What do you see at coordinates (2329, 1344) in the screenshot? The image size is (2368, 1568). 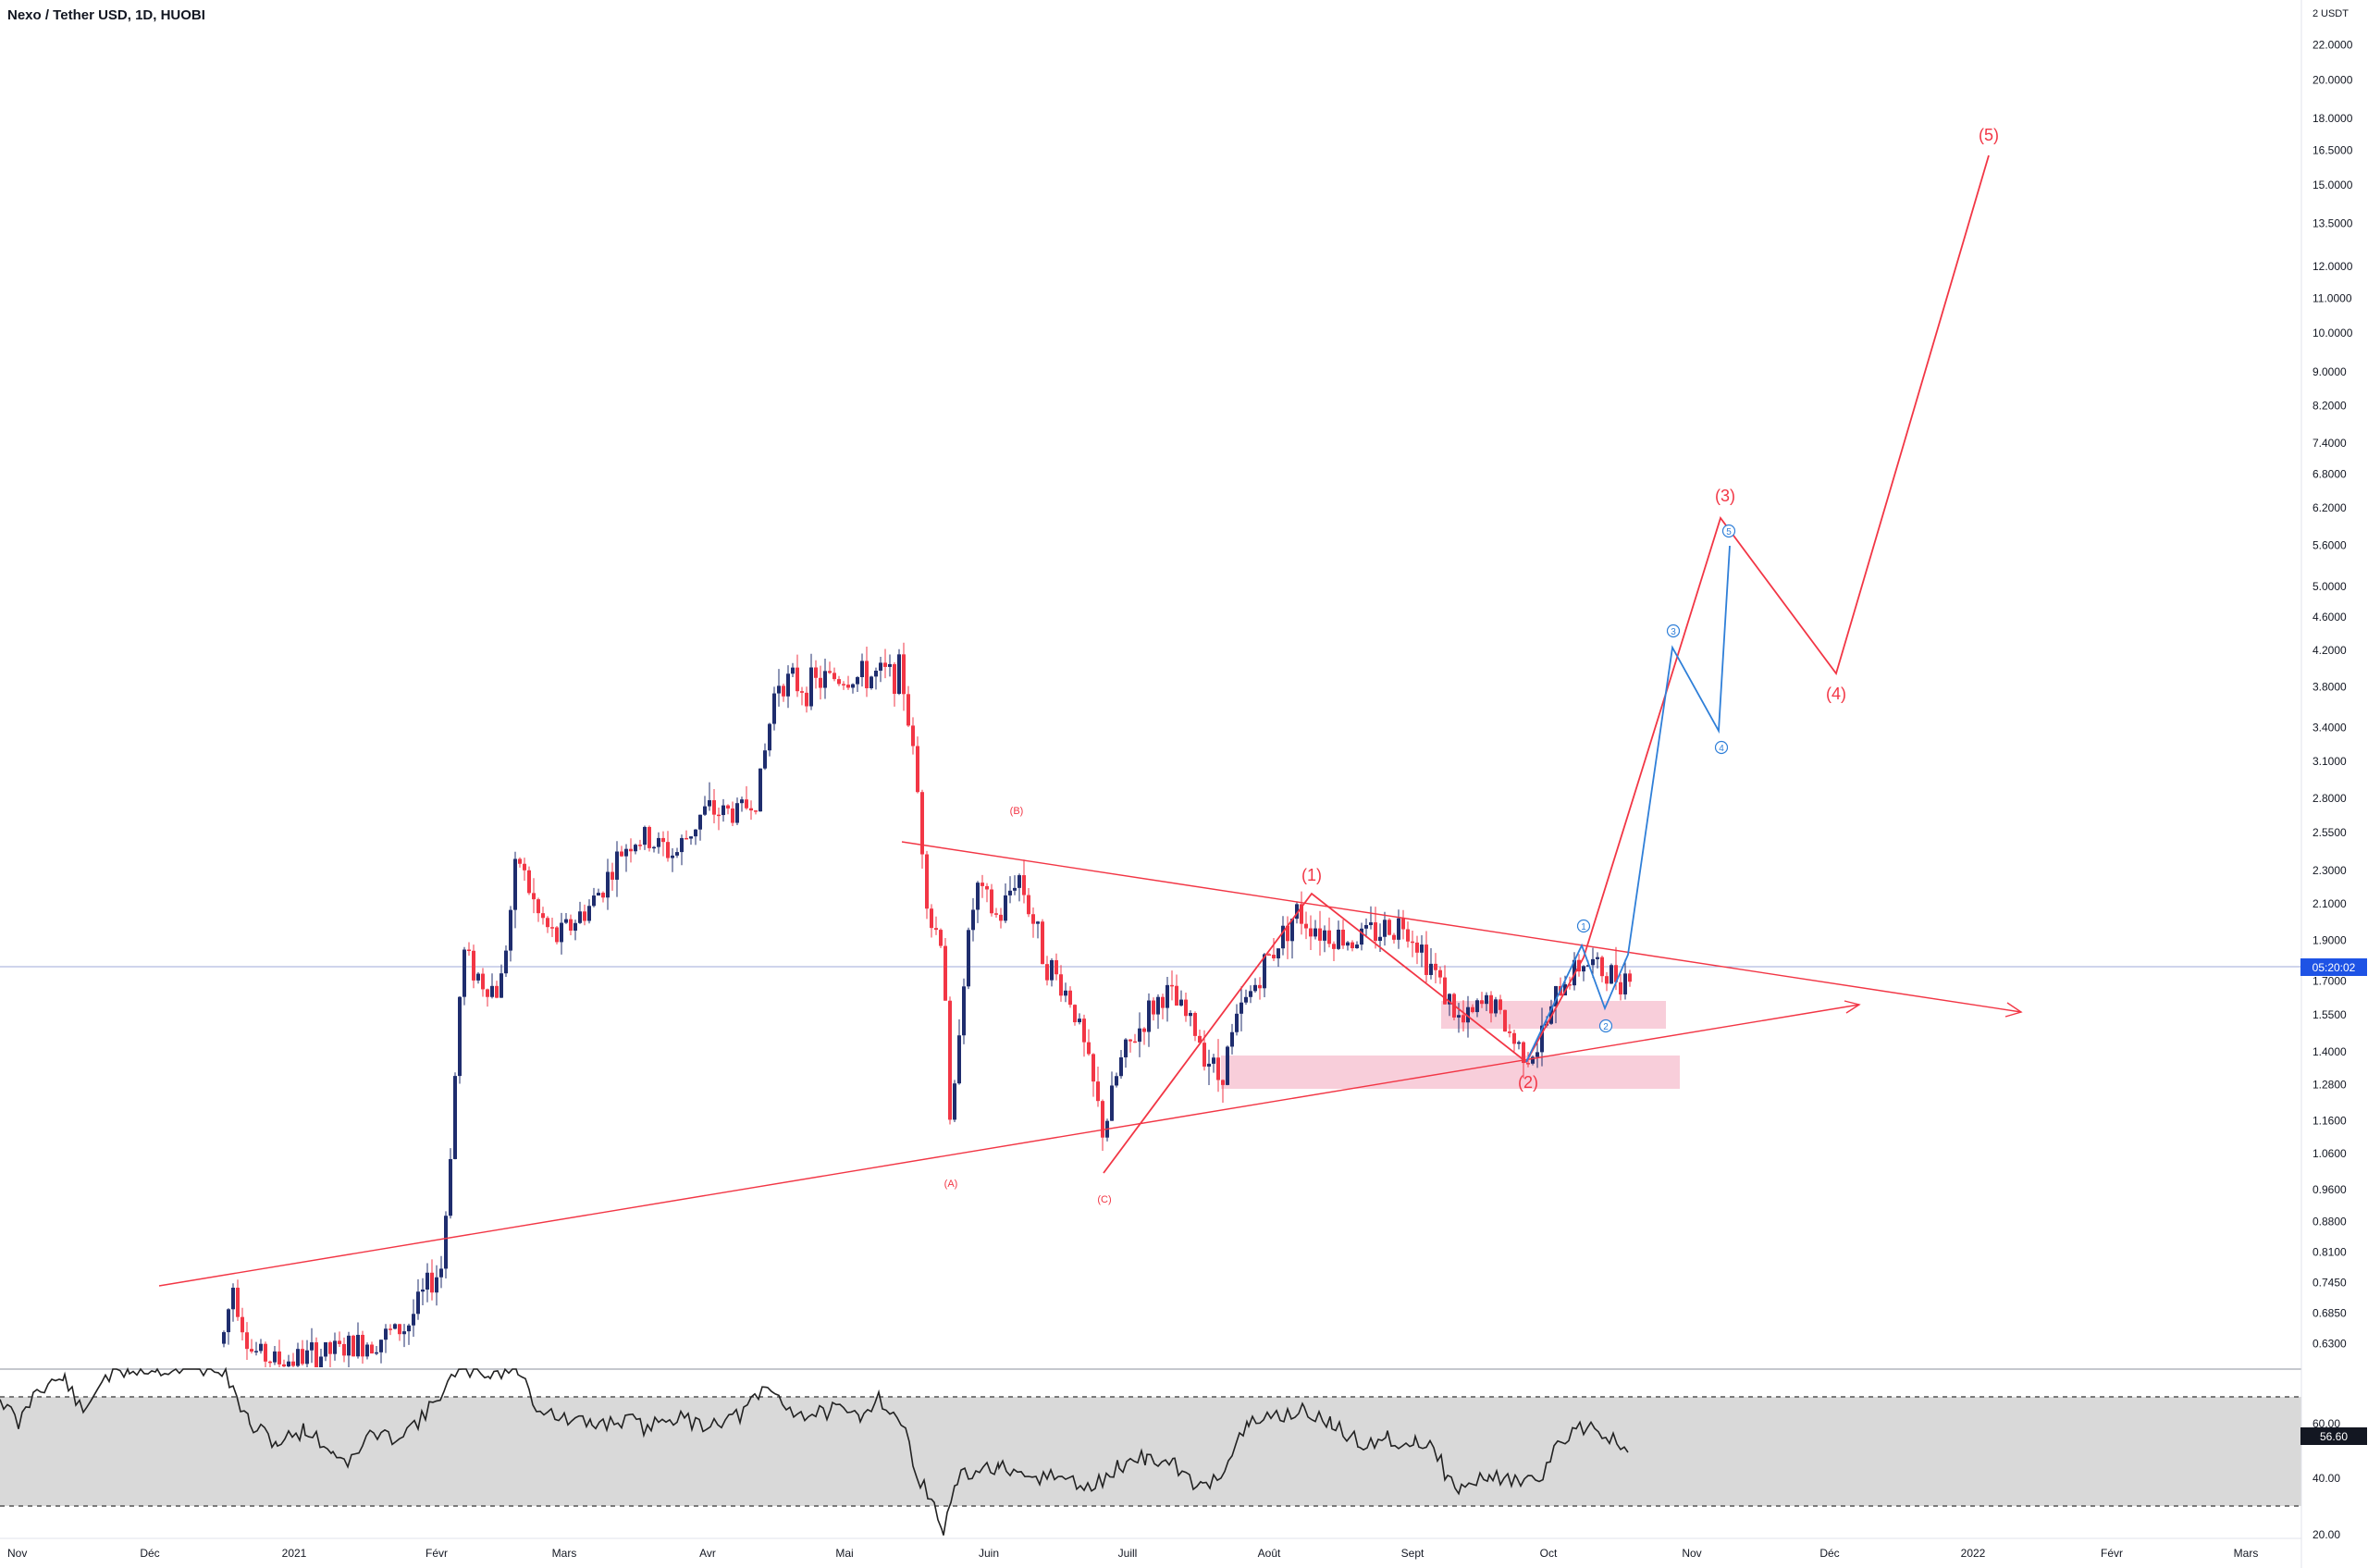 I see `price-tick: 0.6300` at bounding box center [2329, 1344].